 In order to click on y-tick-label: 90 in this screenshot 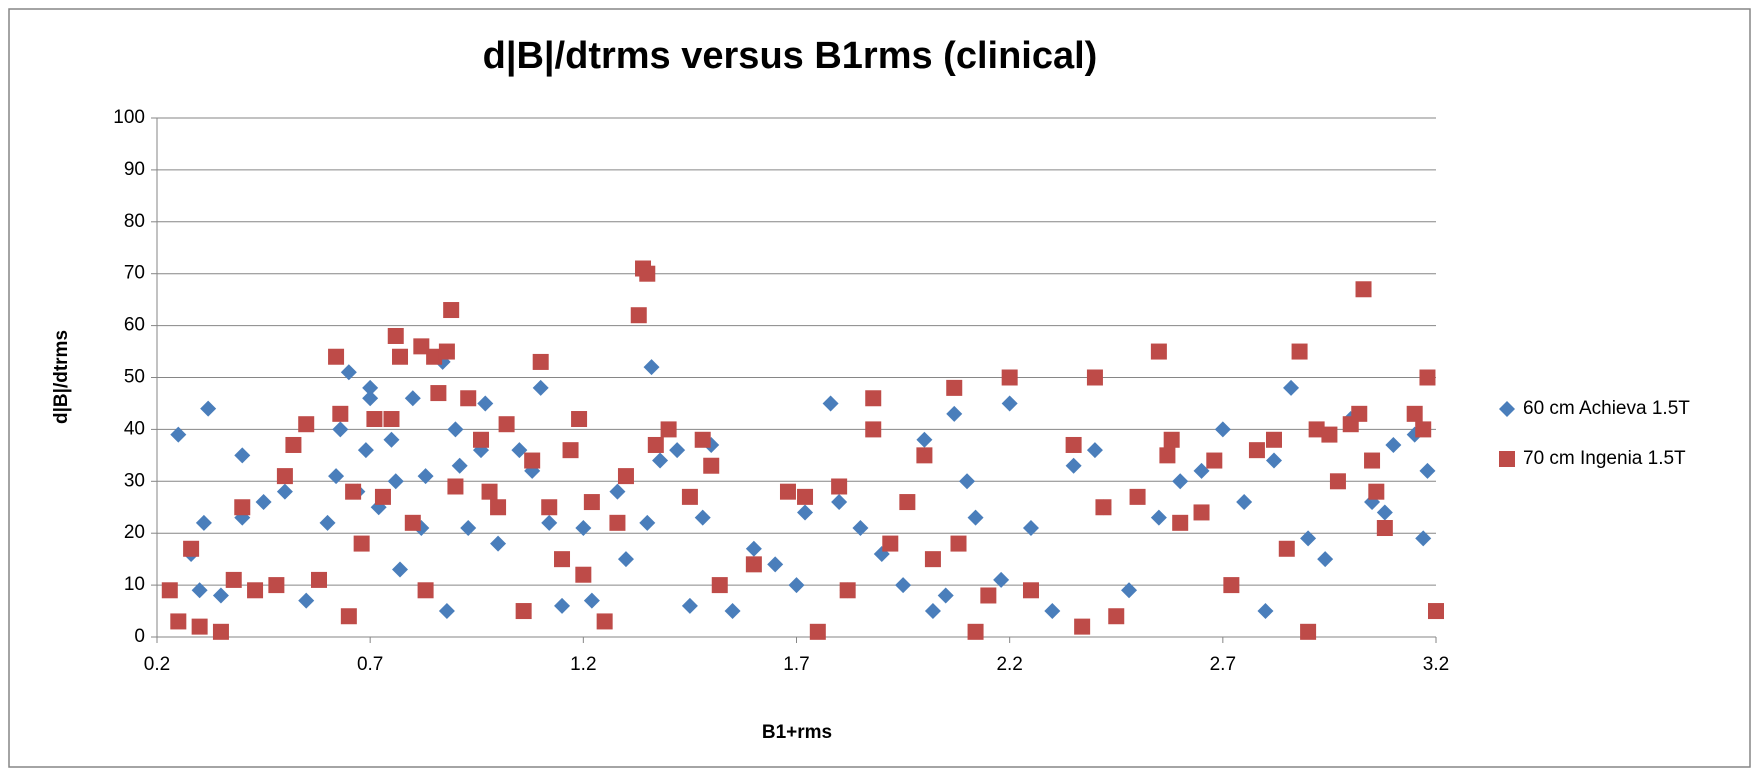, I will do `click(134, 169)`.